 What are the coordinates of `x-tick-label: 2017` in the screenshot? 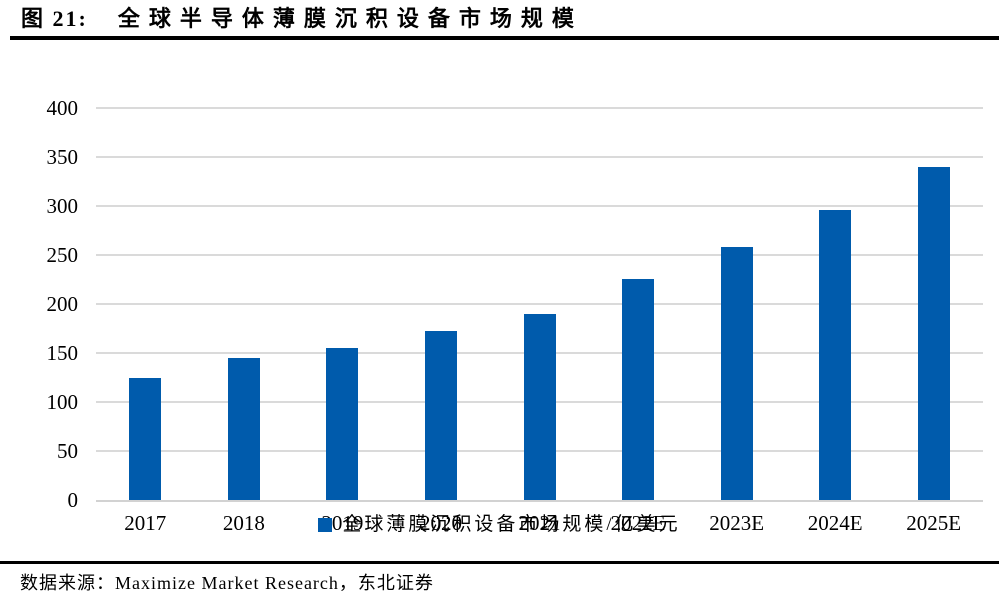 It's located at (145, 523).